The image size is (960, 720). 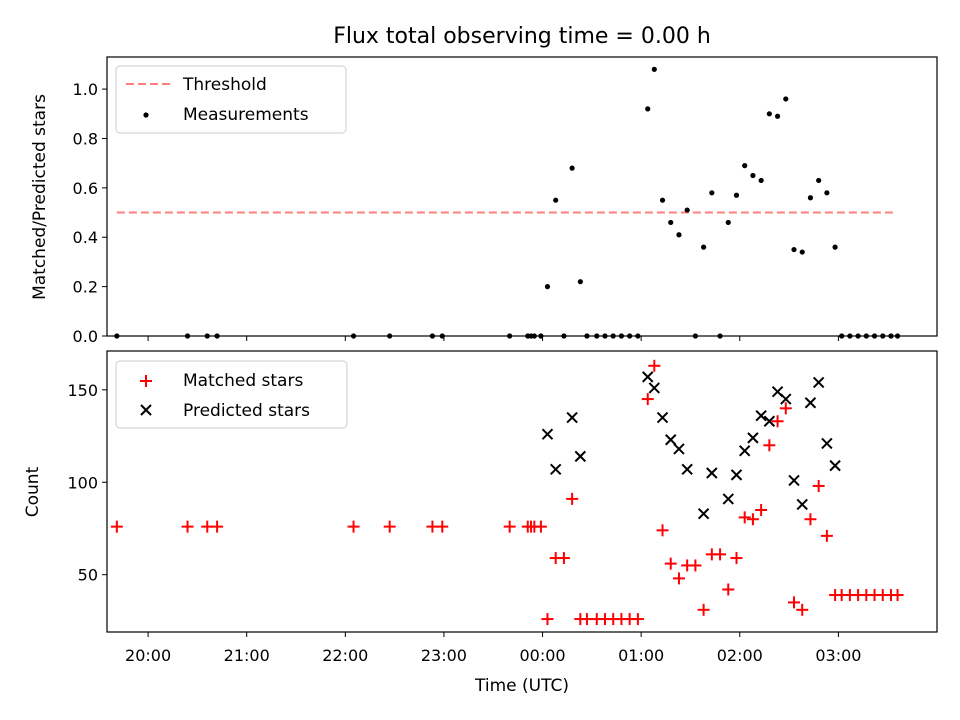 I want to click on top-legend: Threshold Measurements, so click(x=231, y=99).